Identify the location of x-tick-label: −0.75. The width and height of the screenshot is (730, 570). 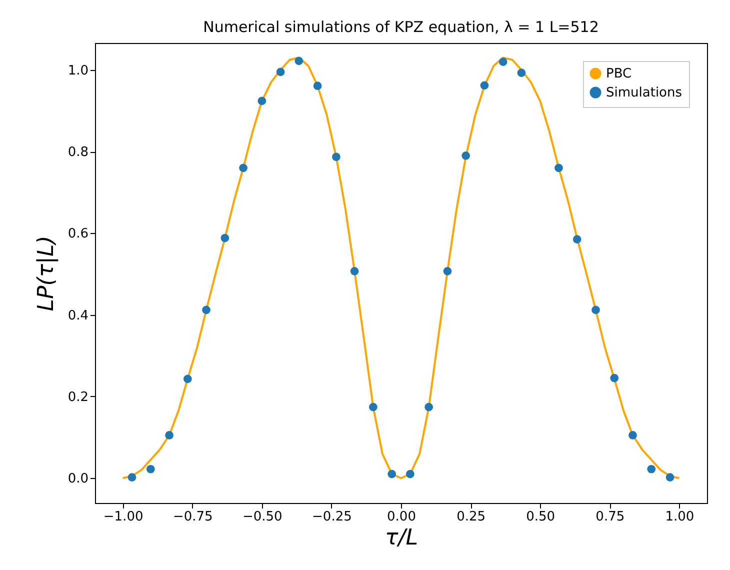
(192, 517).